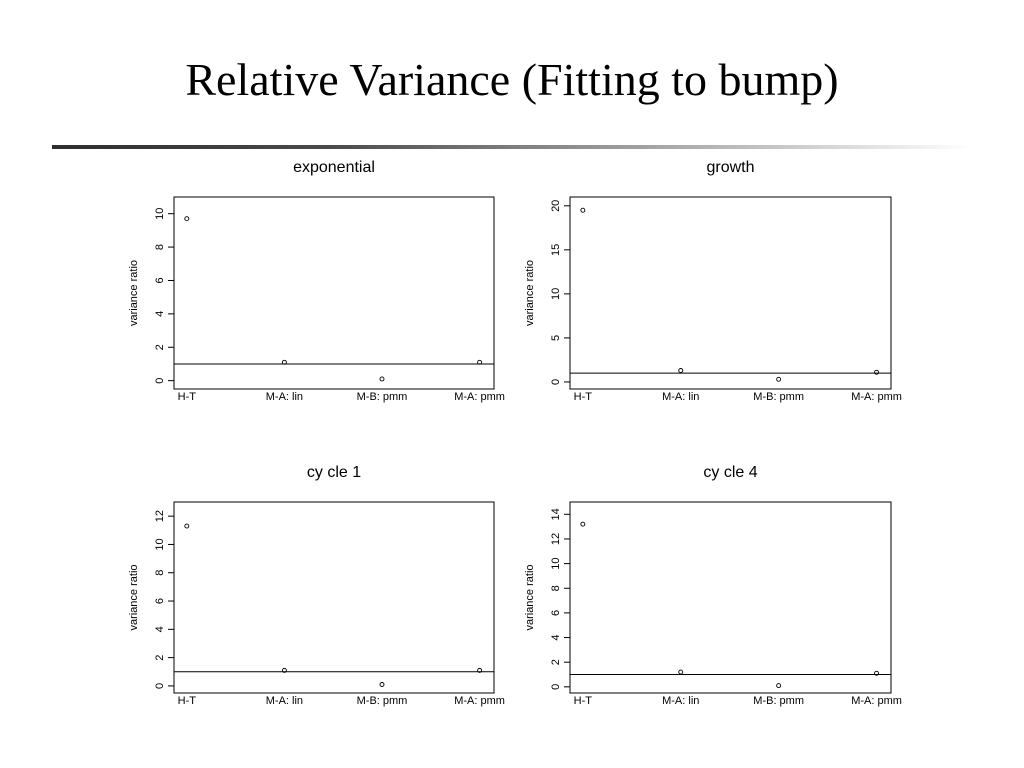  What do you see at coordinates (730, 293) in the screenshot?
I see `chart-2-plot-frame` at bounding box center [730, 293].